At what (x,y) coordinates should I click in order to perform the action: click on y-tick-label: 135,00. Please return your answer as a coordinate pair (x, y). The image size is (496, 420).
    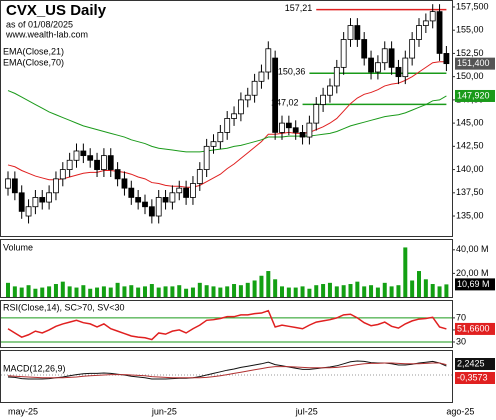
    Looking at the image, I should click on (470, 215).